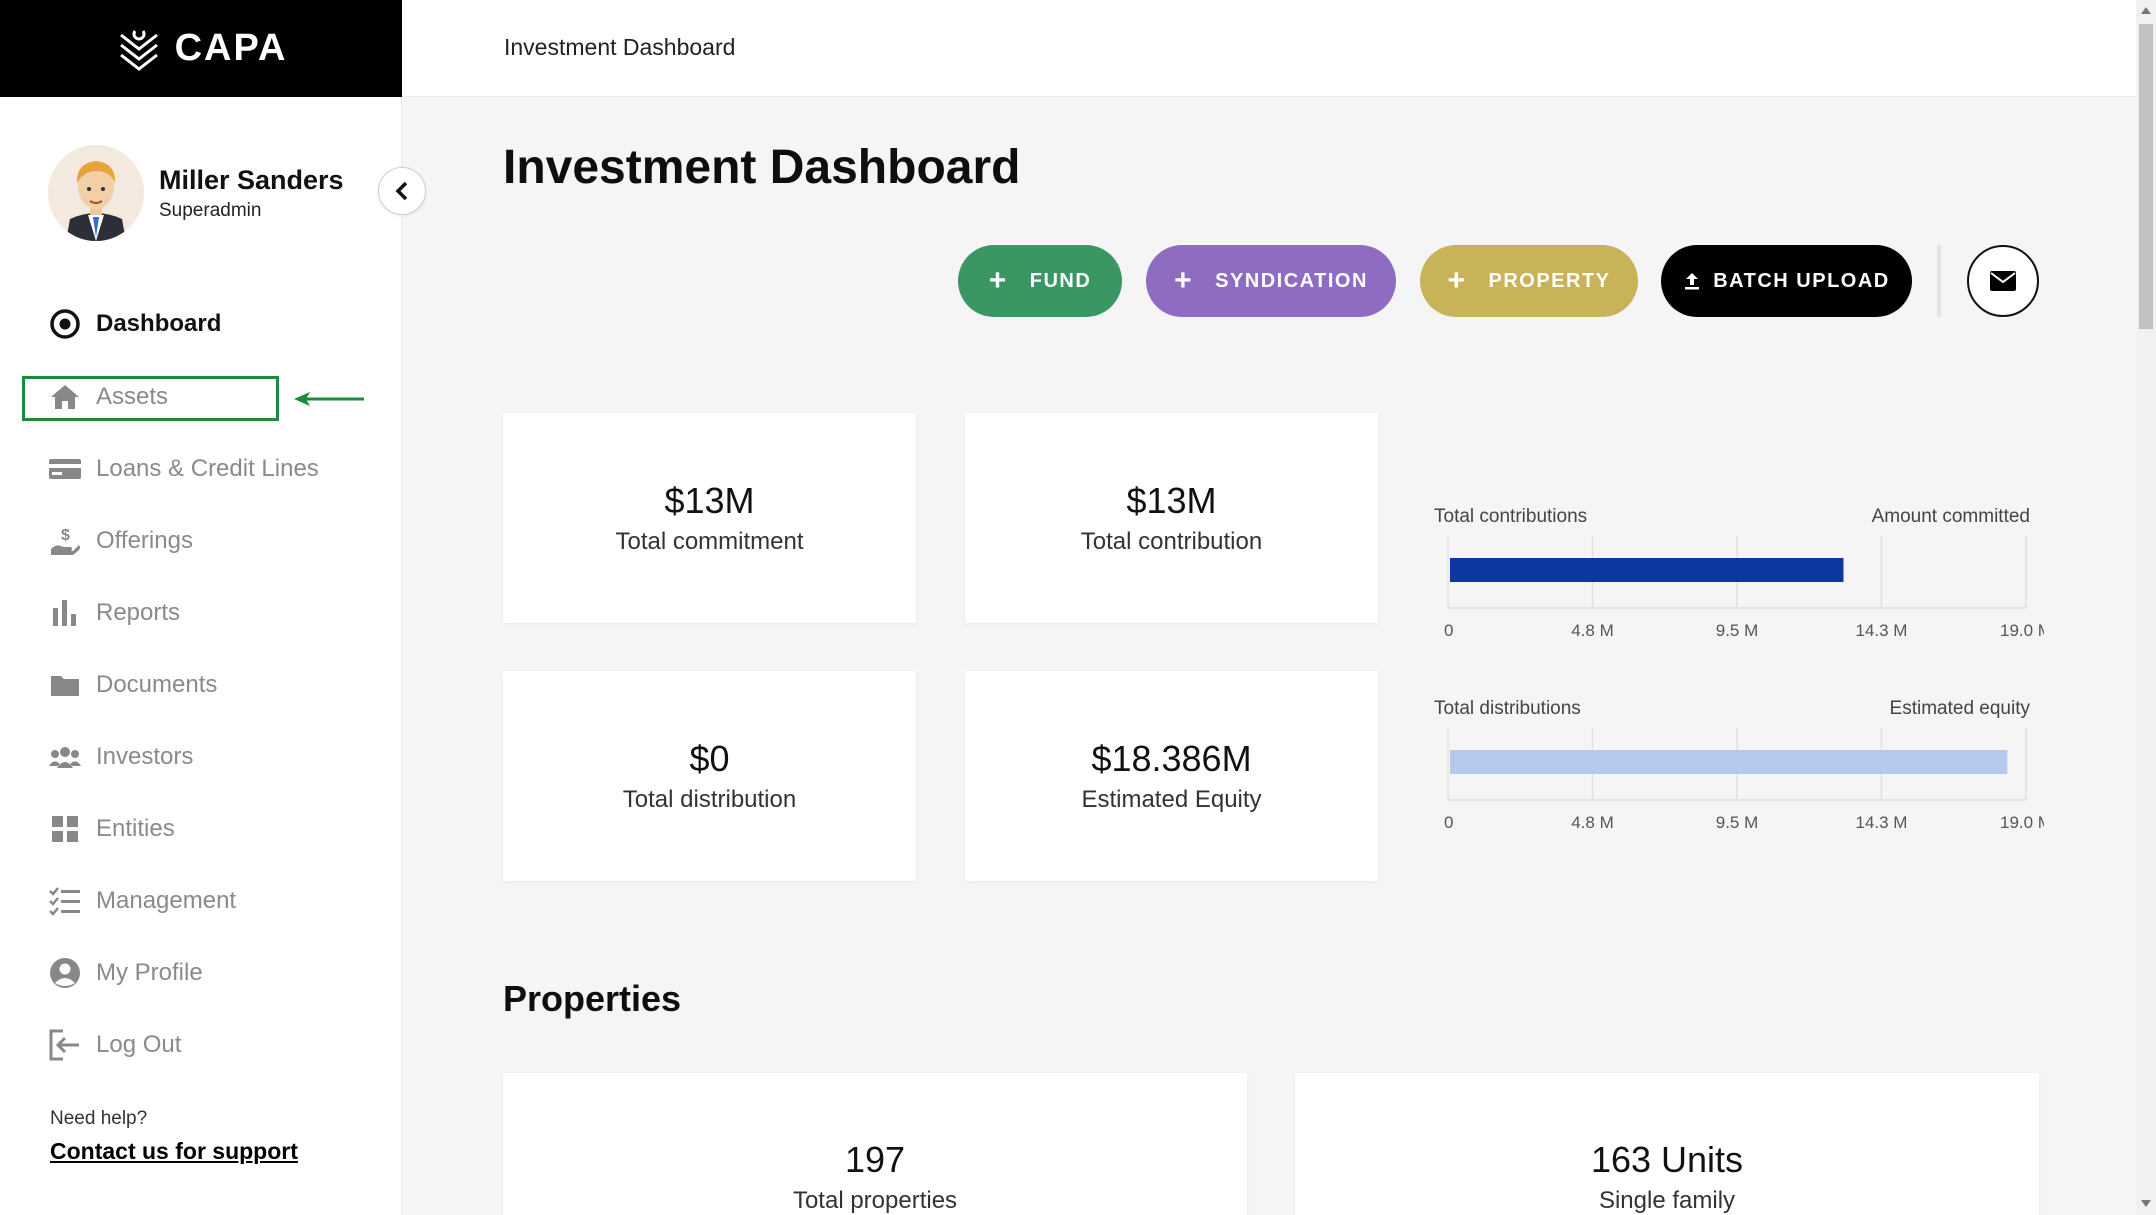 The height and width of the screenshot is (1215, 2156). What do you see at coordinates (875, 1200) in the screenshot?
I see `property-label: Total properties` at bounding box center [875, 1200].